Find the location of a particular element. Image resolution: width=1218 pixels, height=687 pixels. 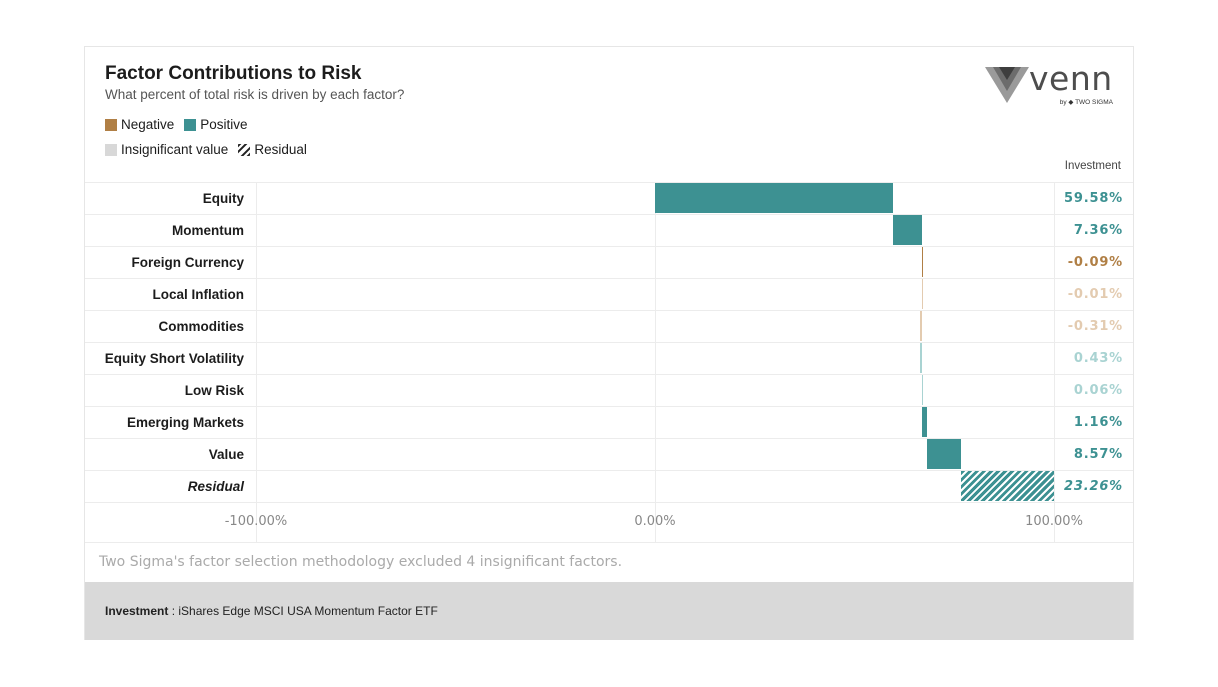

legend-residual-label: Residual is located at coordinates (280, 149).